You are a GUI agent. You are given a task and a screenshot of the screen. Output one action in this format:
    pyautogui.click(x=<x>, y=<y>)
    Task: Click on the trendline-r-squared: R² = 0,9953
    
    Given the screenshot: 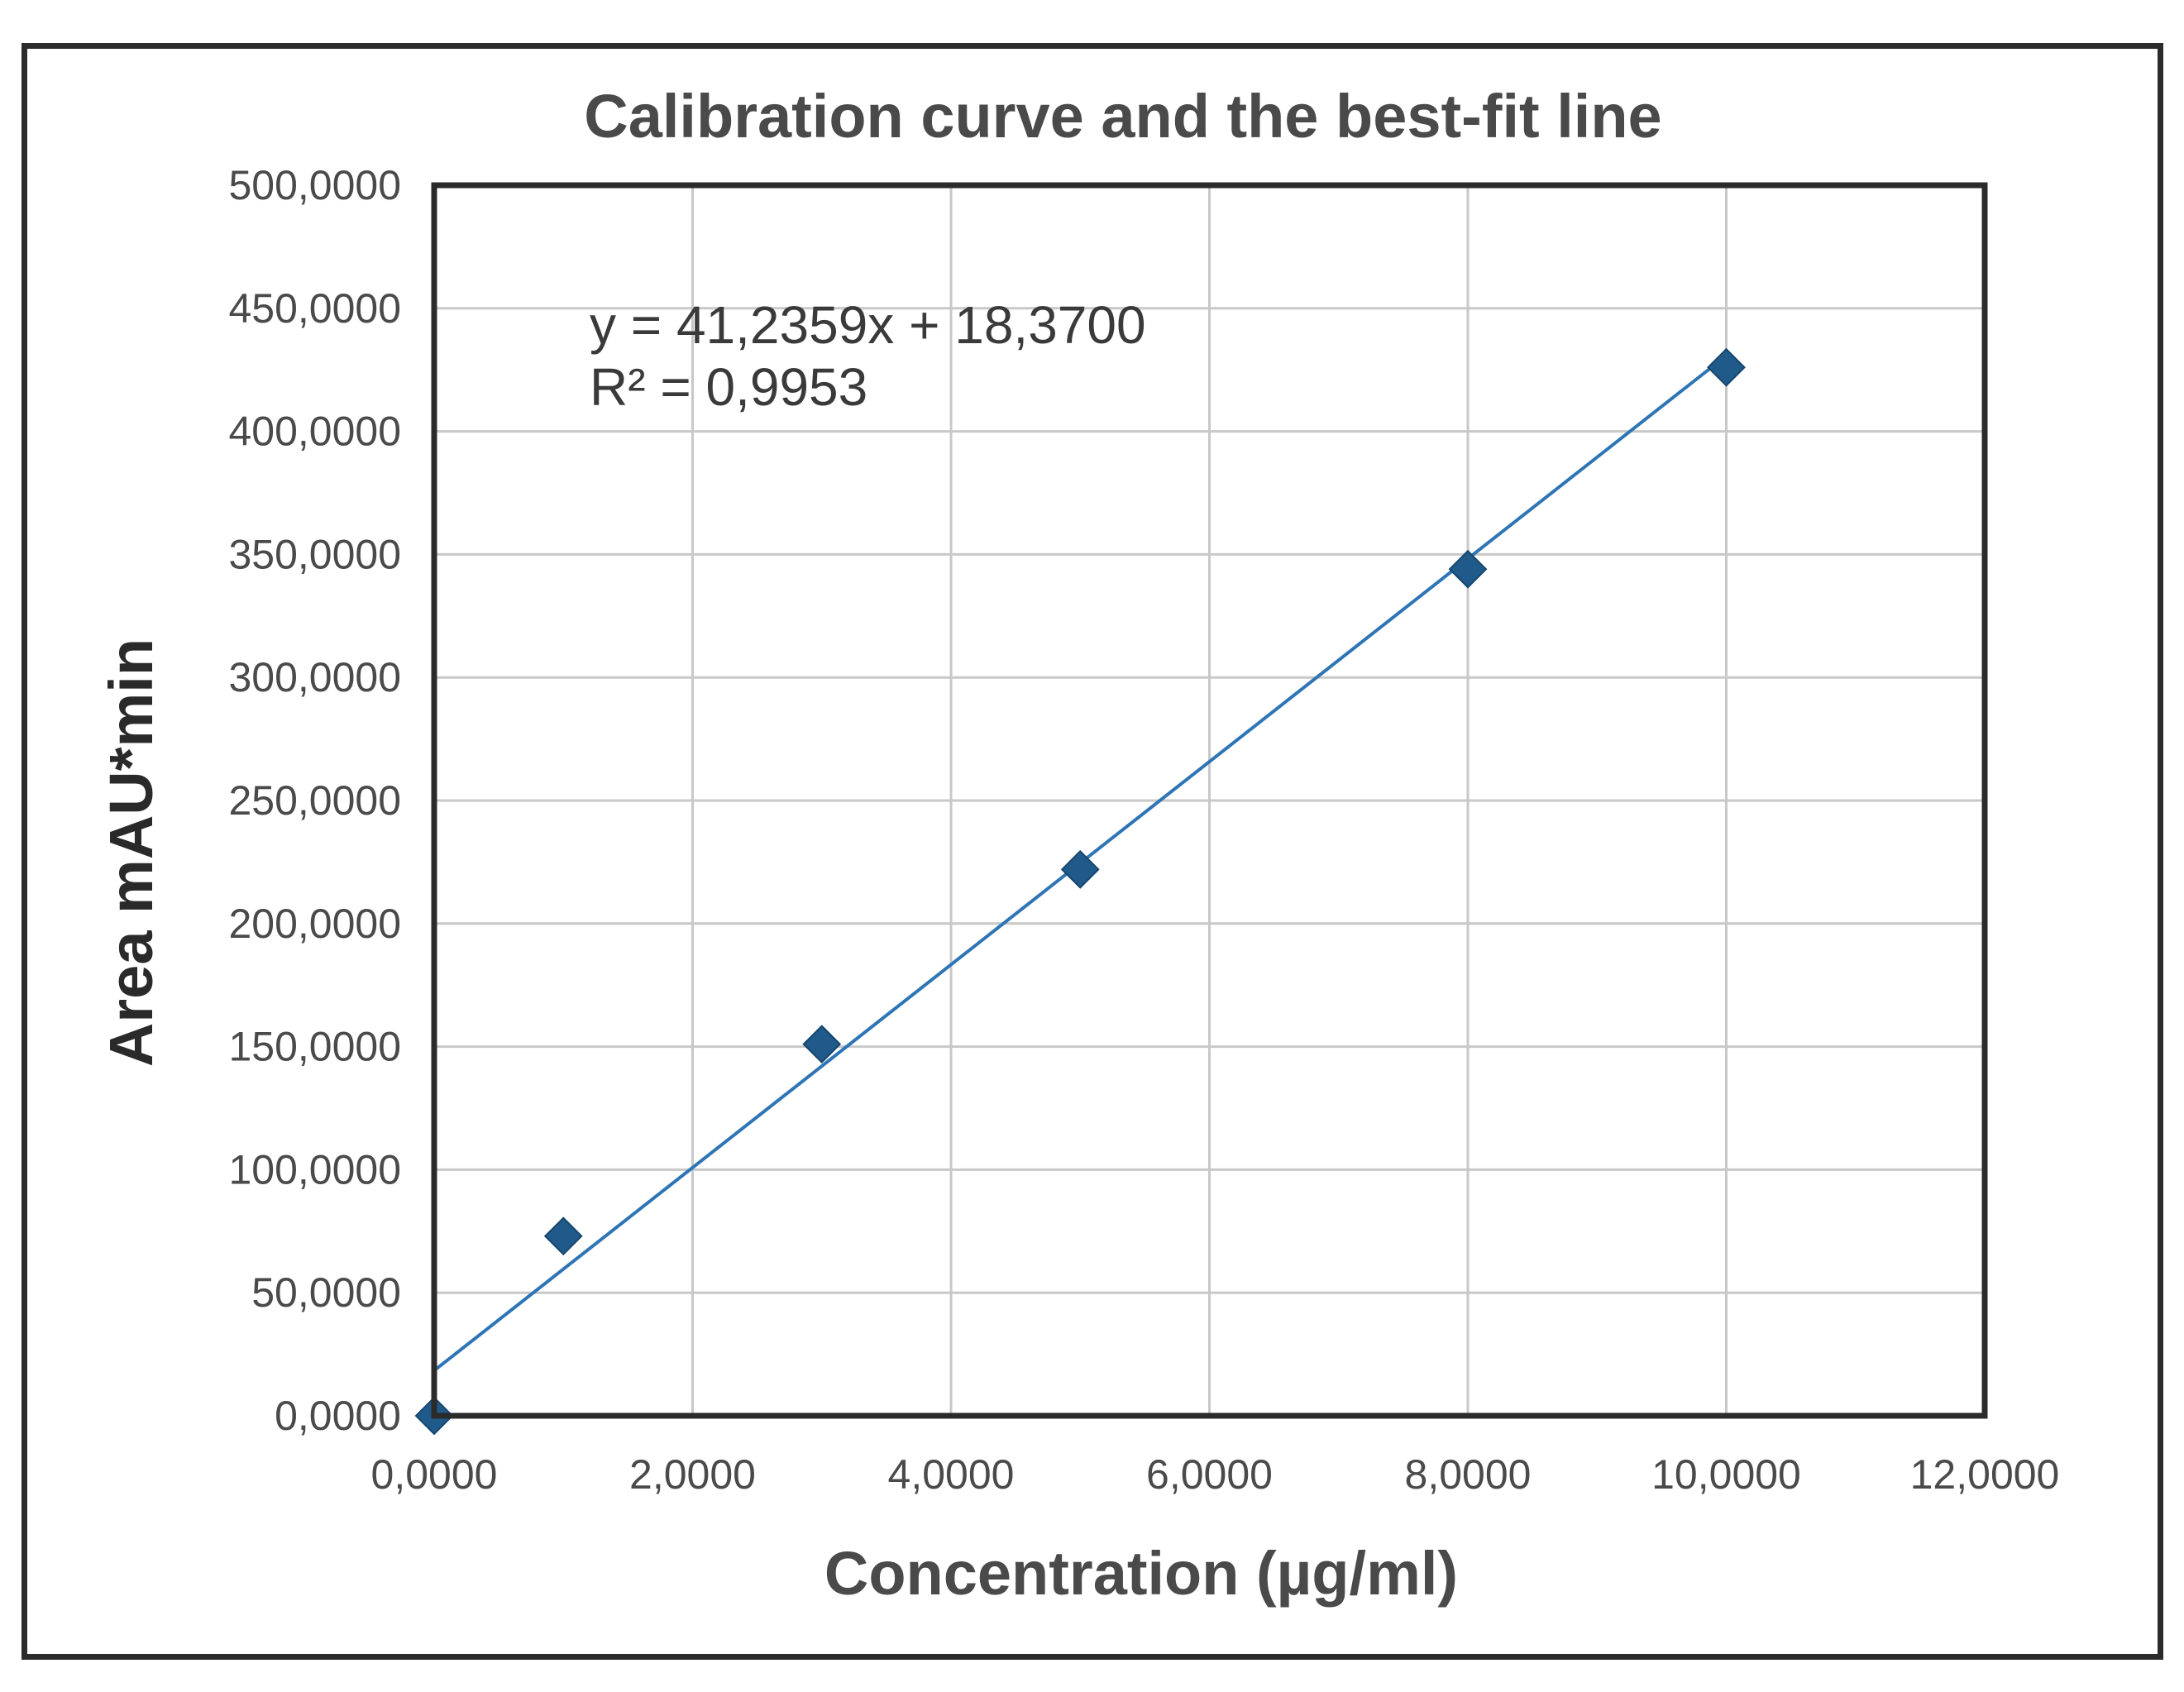 What is the action you would take?
    pyautogui.click(x=728, y=387)
    